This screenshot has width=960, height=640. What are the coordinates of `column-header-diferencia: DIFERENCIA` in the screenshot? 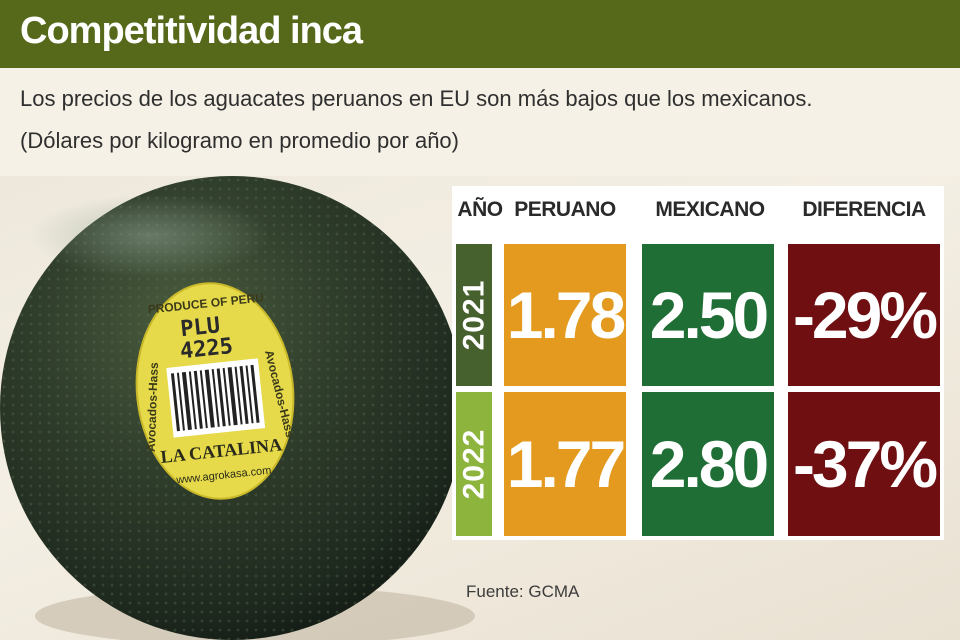 It's located at (864, 209).